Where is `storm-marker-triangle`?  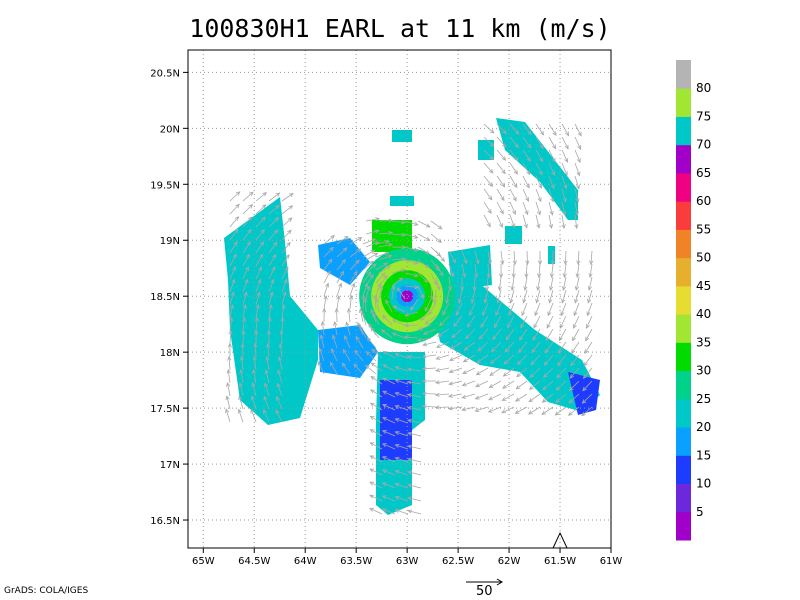
storm-marker-triangle is located at coordinates (560, 540).